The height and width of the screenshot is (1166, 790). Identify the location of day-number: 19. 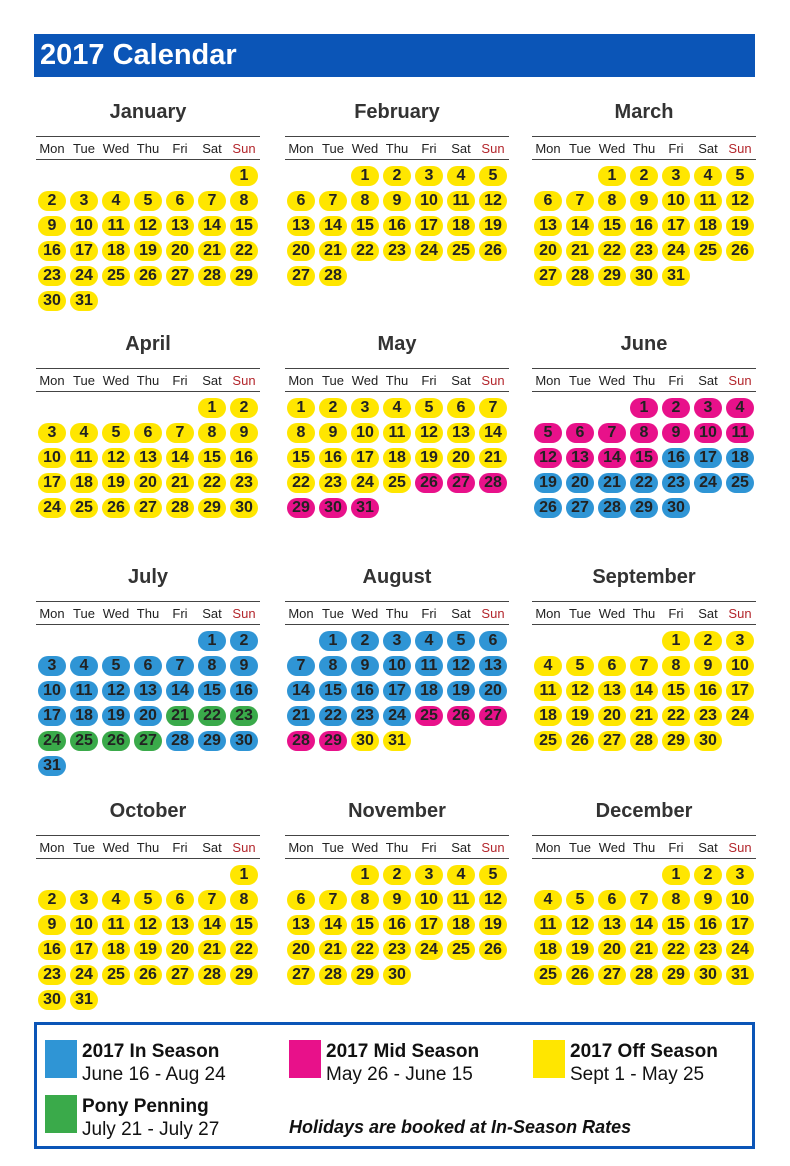
(116, 482).